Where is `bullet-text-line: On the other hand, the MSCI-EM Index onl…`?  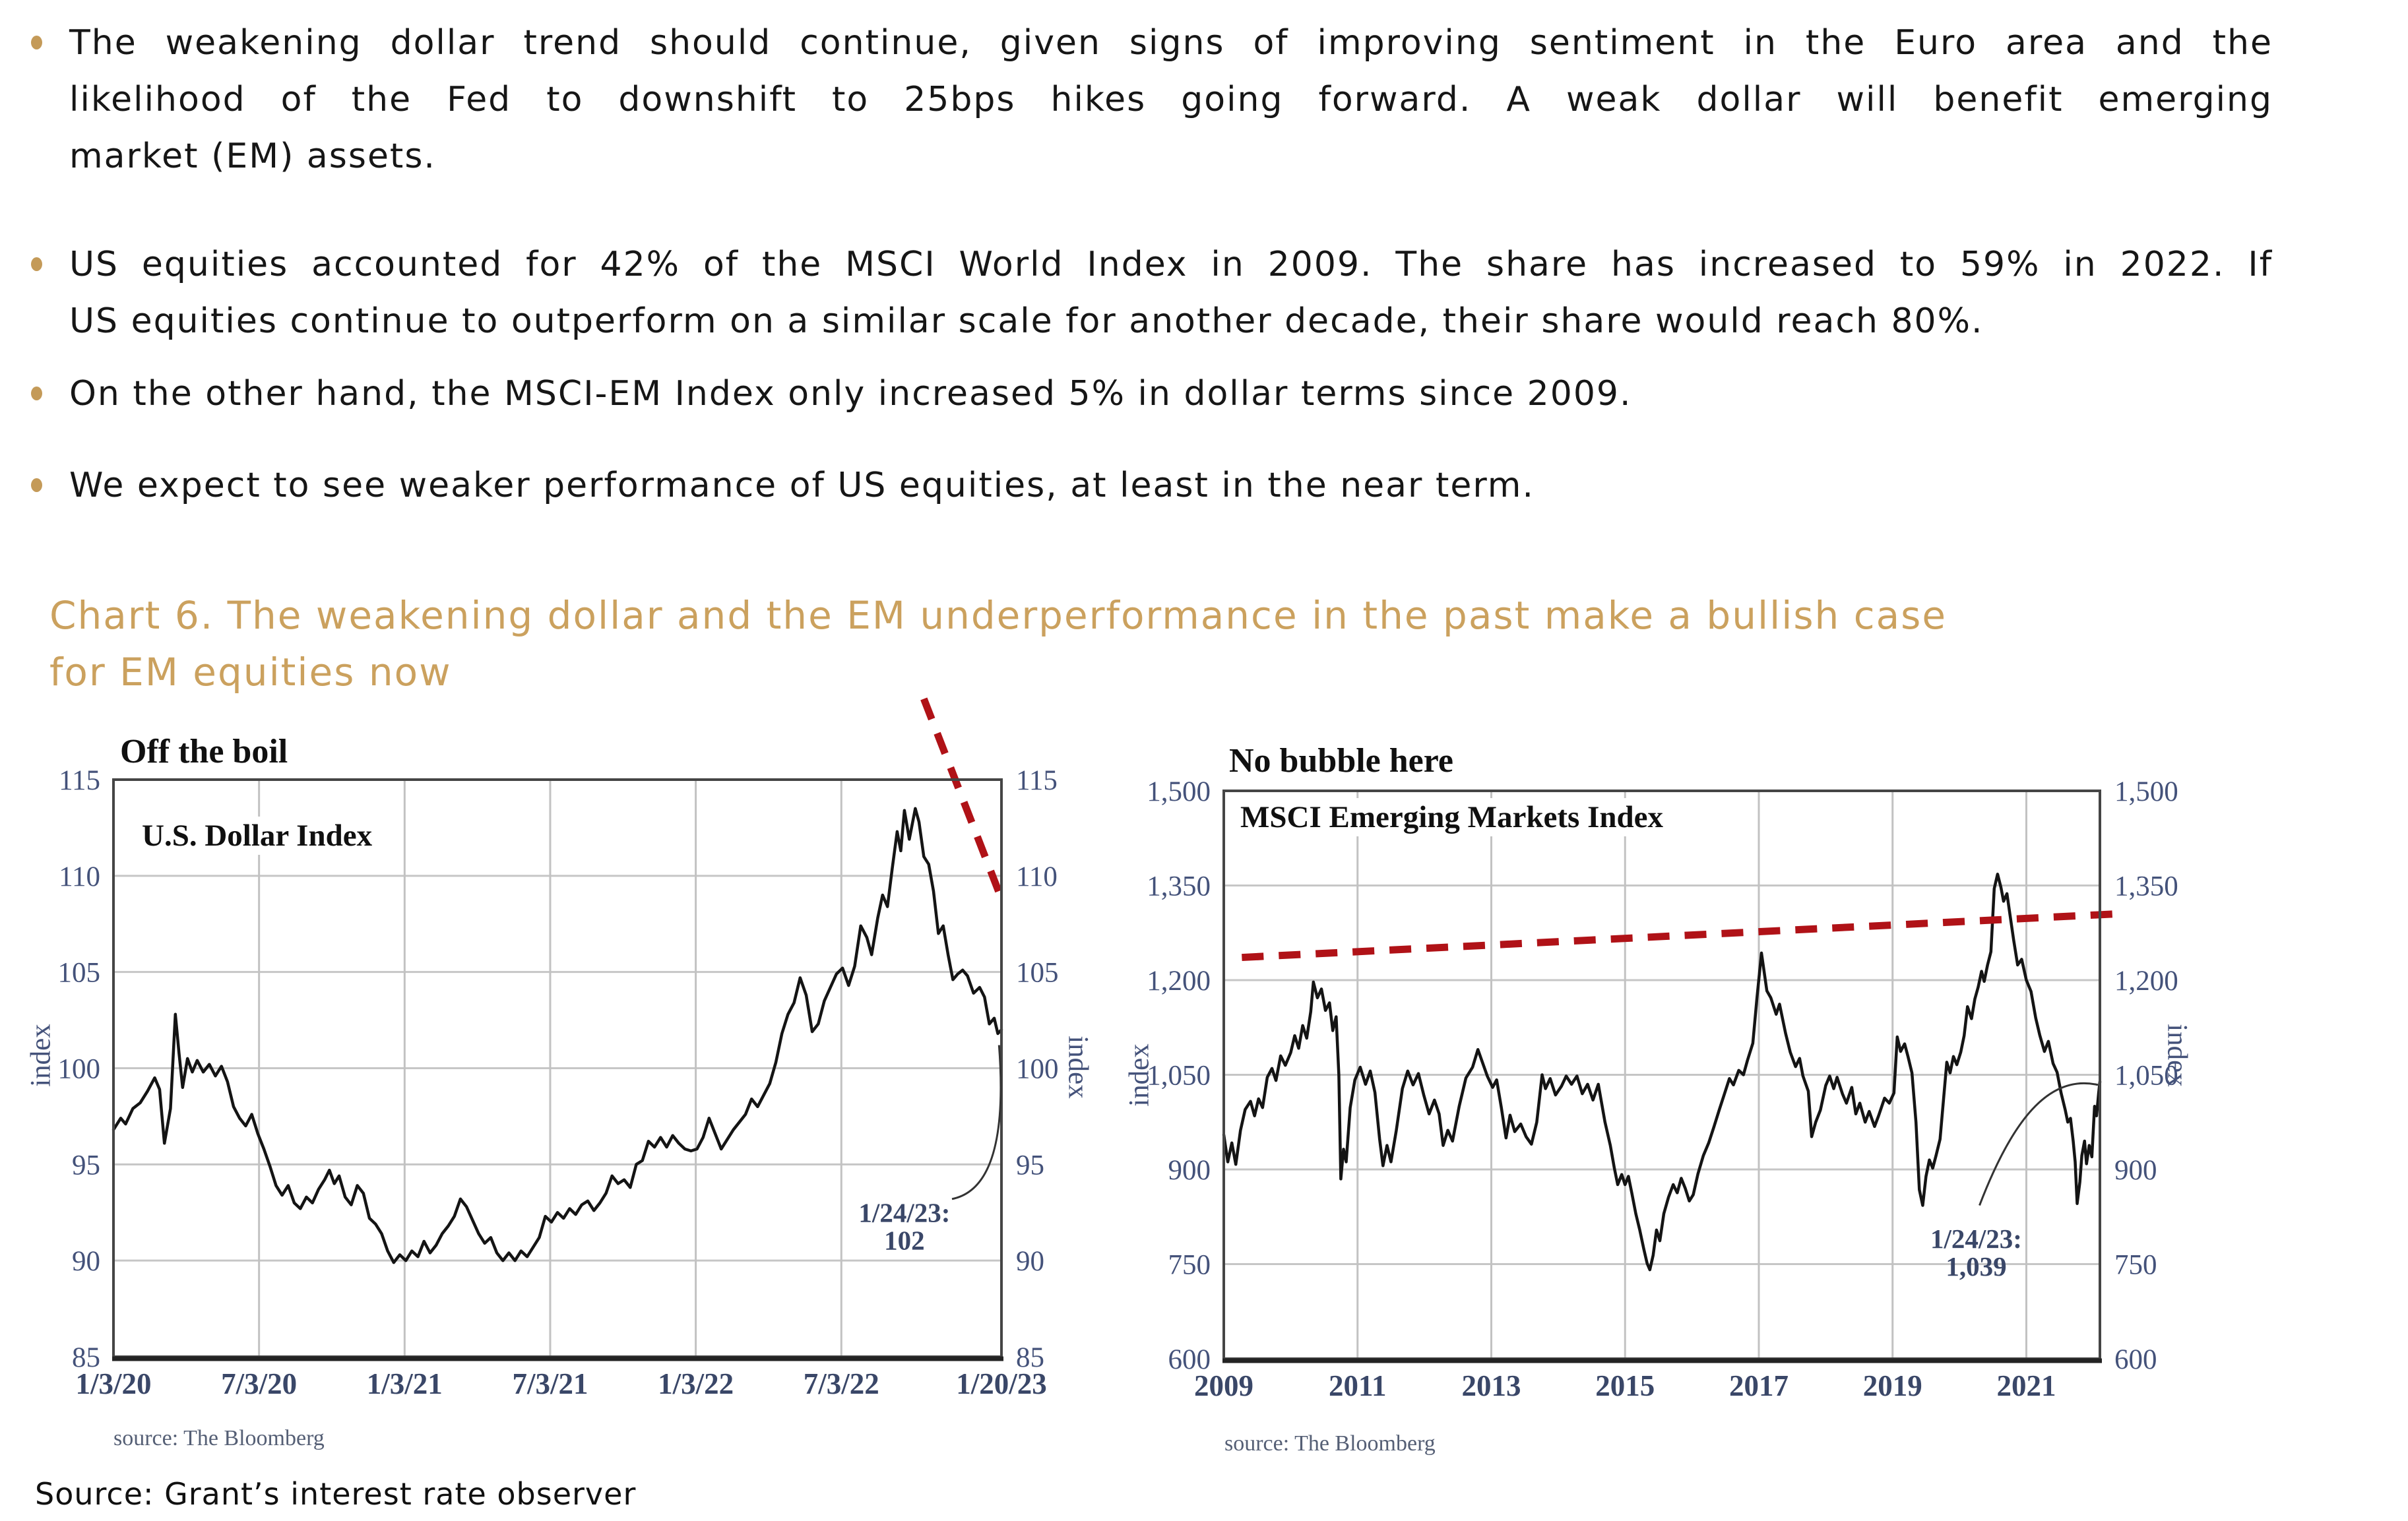 bullet-text-line: On the other hand, the MSCI-EM Index onl… is located at coordinates (850, 394).